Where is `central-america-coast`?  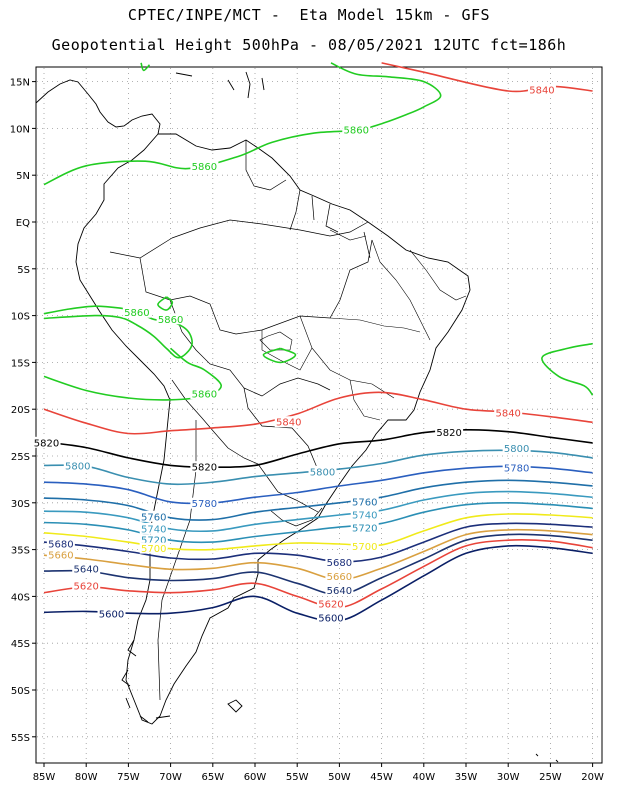
central-america-coast is located at coordinates (98, 107).